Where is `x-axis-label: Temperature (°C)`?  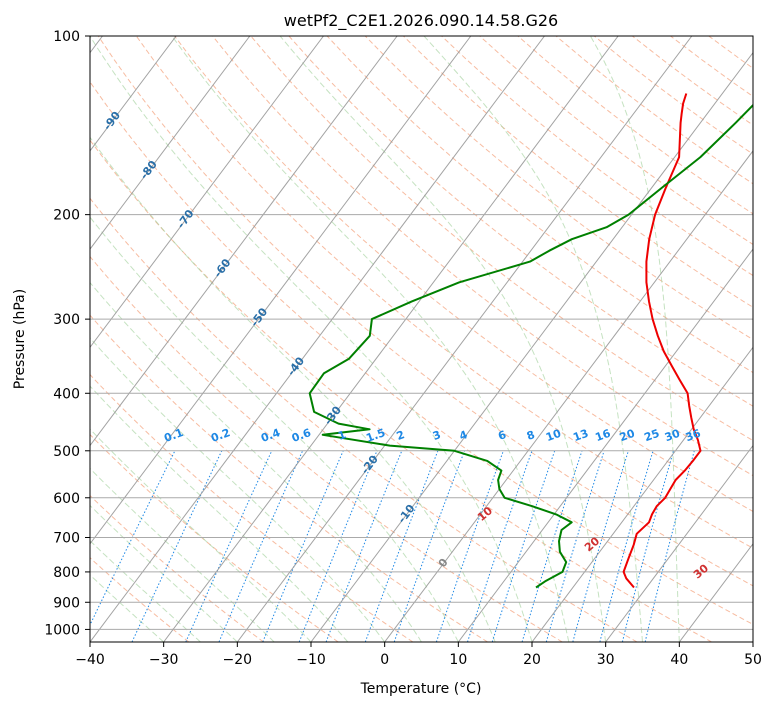
x-axis-label: Temperature (°C) is located at coordinates (421, 689).